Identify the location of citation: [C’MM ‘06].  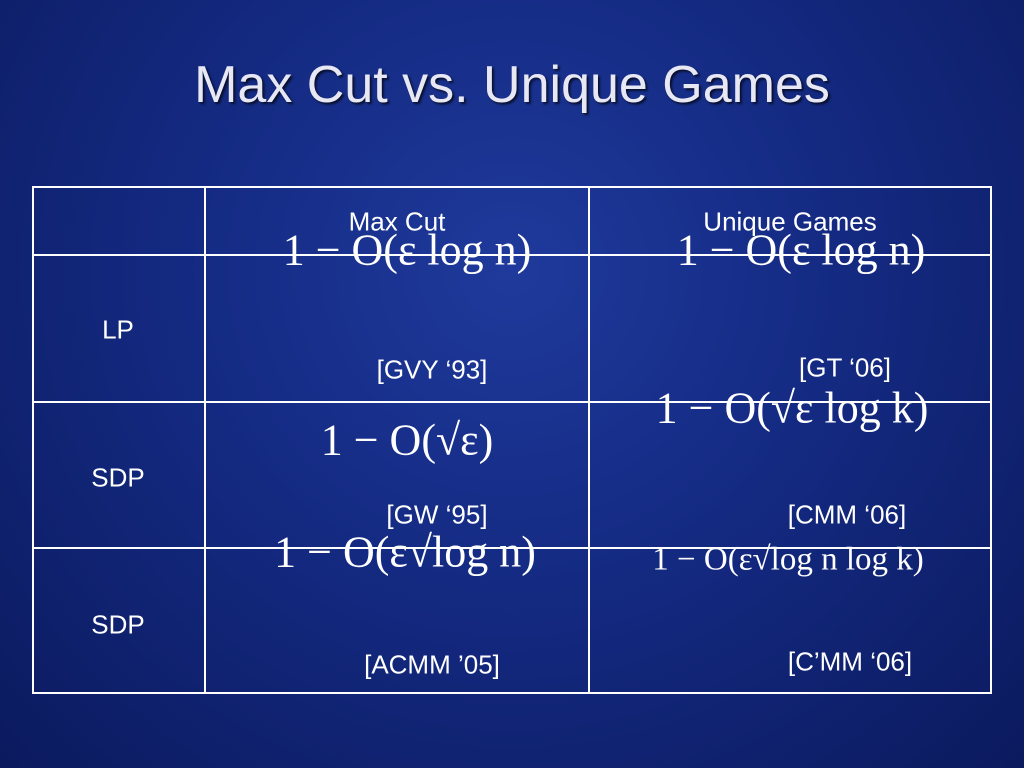
(850, 661).